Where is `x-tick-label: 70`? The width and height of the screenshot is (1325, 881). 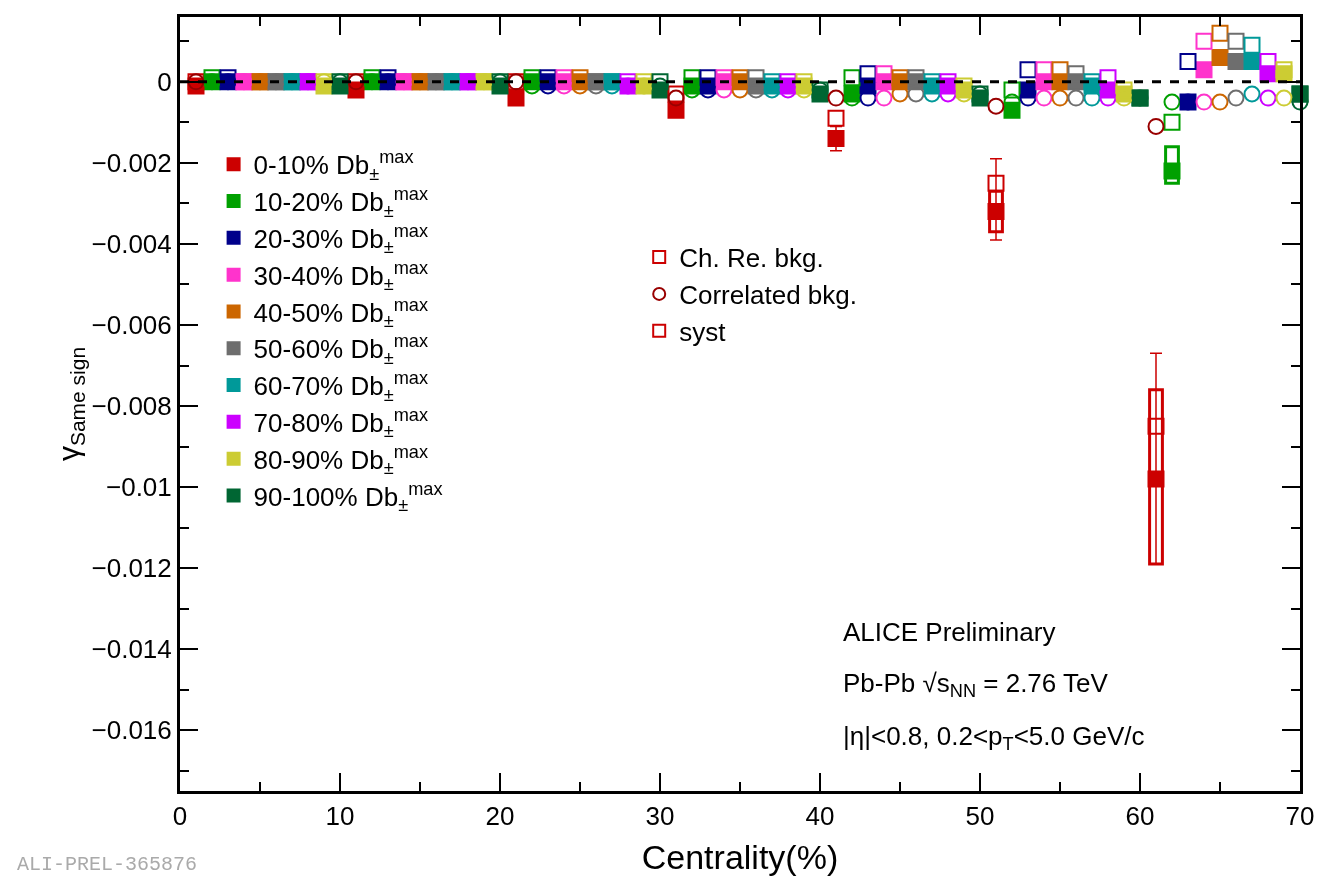
x-tick-label: 70 is located at coordinates (1300, 816).